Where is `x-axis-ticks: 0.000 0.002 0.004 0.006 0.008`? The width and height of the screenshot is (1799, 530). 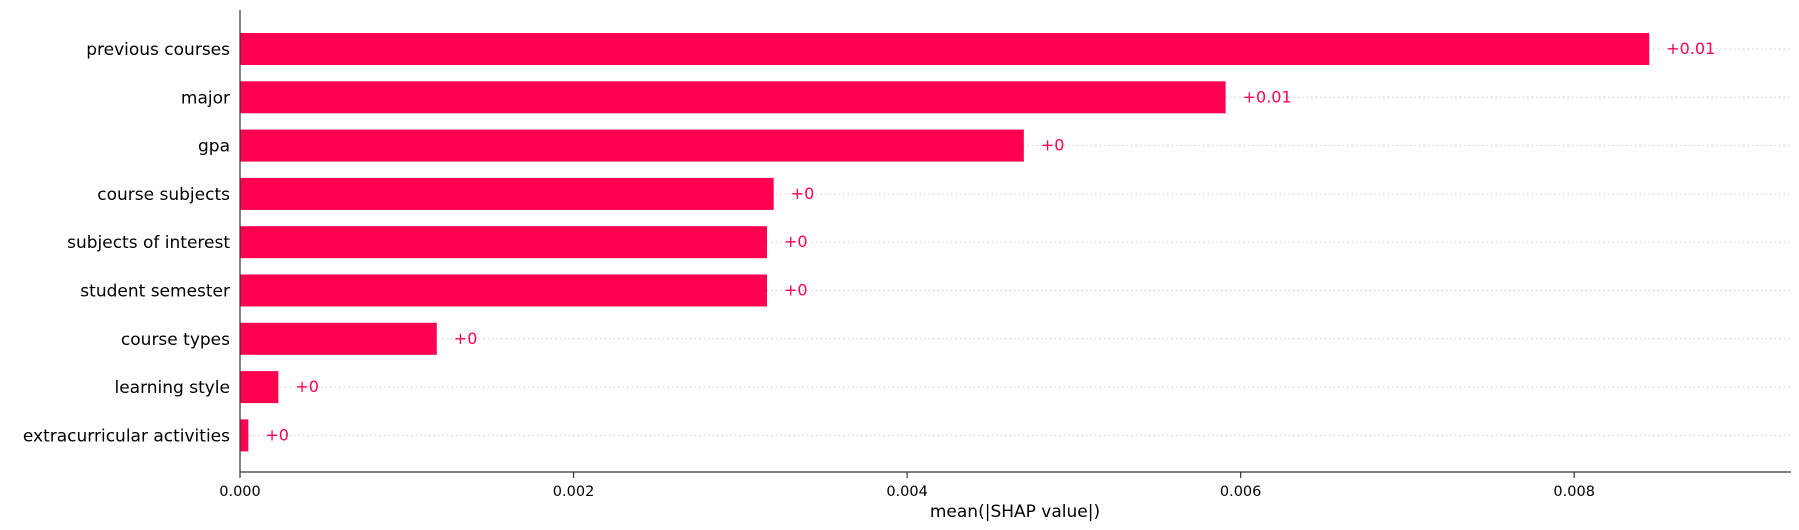 x-axis-ticks: 0.000 0.002 0.004 0.006 0.008 is located at coordinates (907, 486).